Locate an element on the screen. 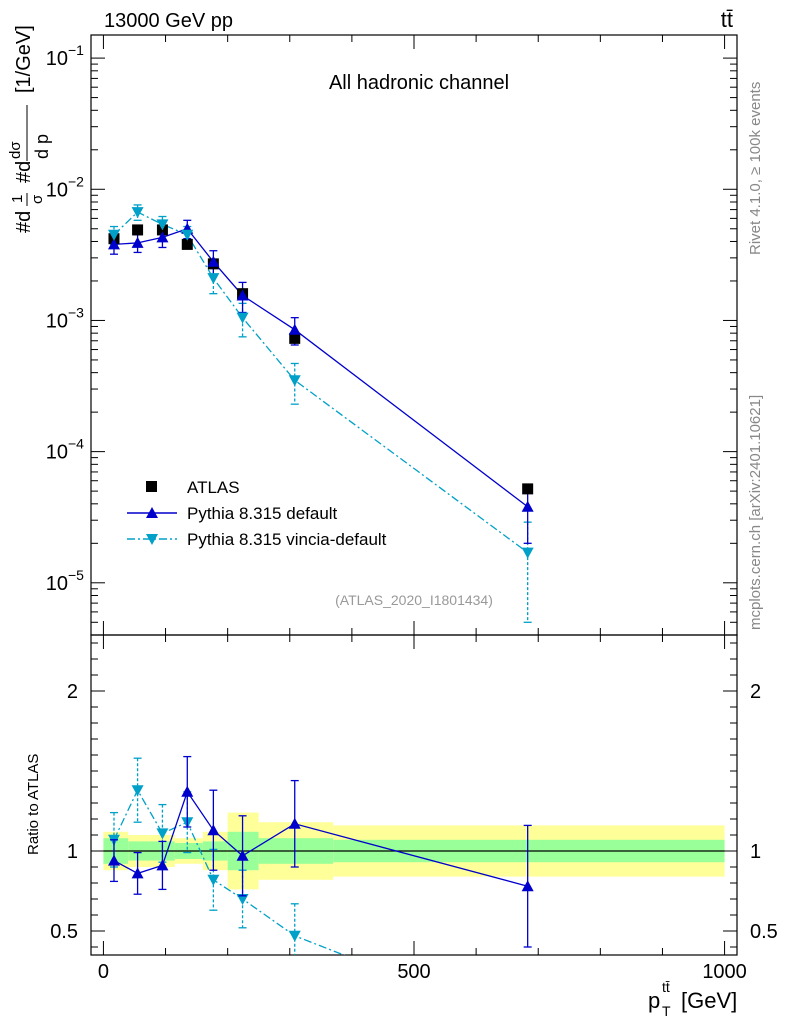 The image size is (786, 1024). xlabel-sub: T is located at coordinates (666, 1011).